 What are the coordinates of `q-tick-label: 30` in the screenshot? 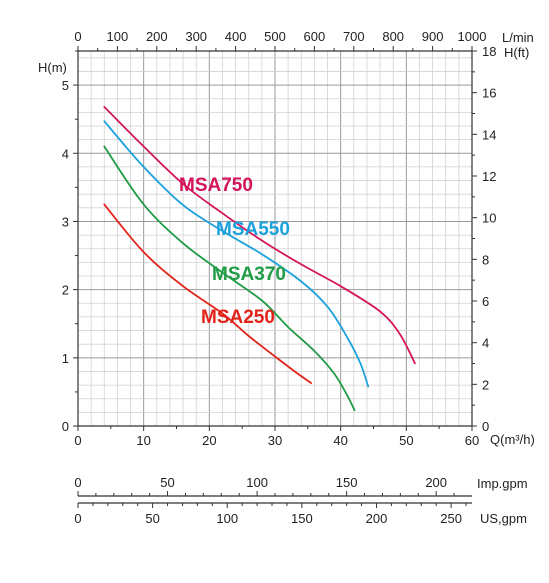 It's located at (275, 440).